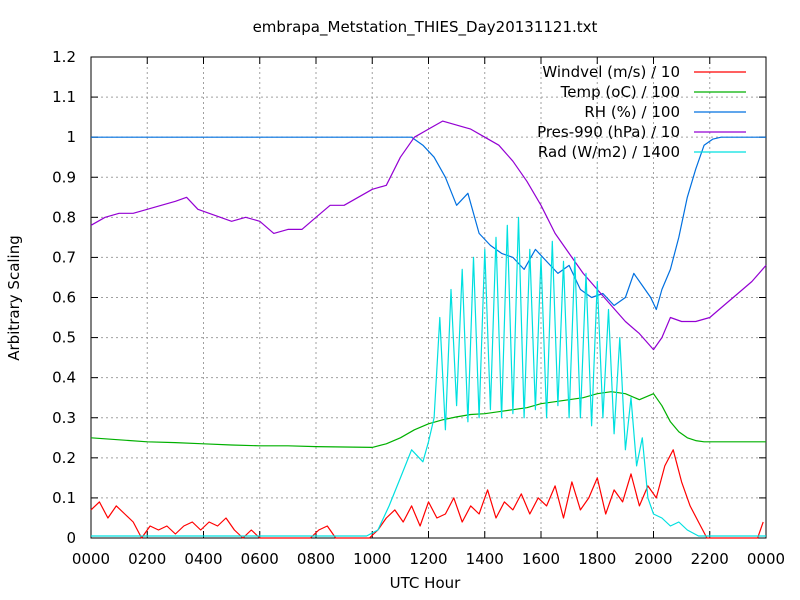  Describe the element at coordinates (710, 559) in the screenshot. I see `x-tick-label: 2200` at that location.